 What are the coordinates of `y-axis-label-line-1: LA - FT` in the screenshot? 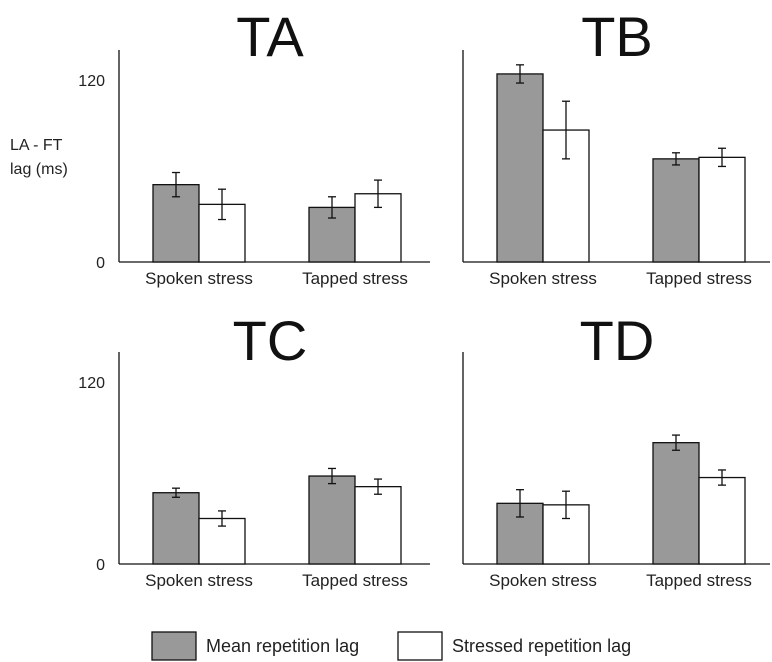 It's located at (36, 145).